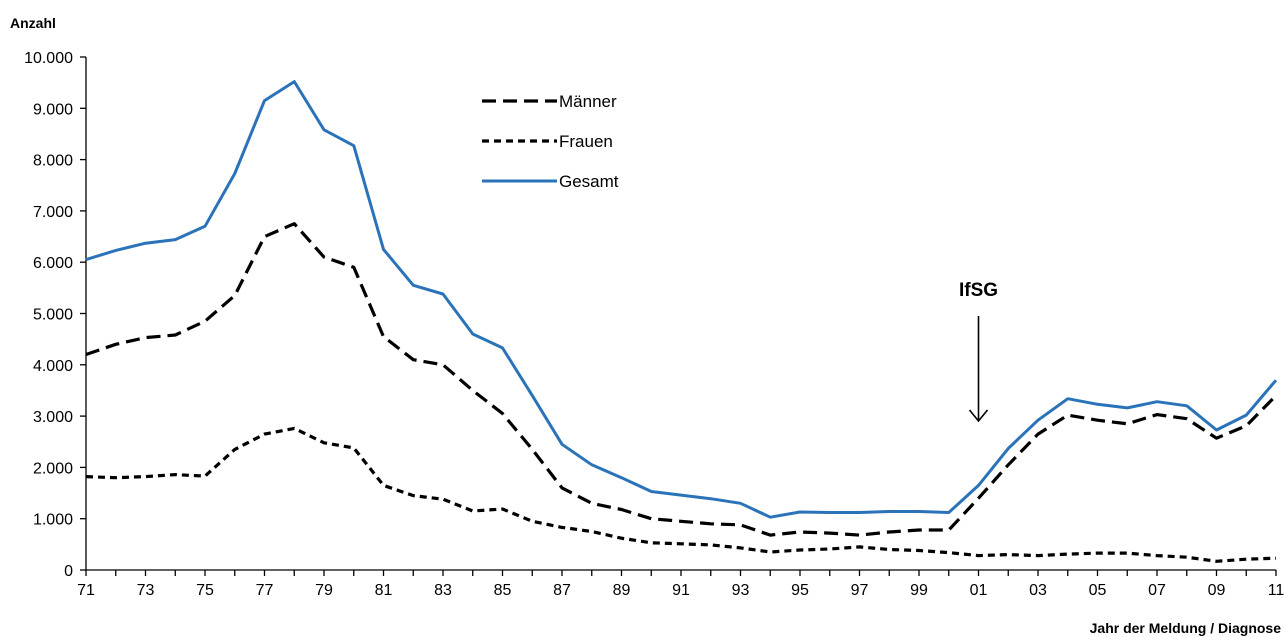  Describe the element at coordinates (741, 590) in the screenshot. I see `x-tick-label: 93` at that location.